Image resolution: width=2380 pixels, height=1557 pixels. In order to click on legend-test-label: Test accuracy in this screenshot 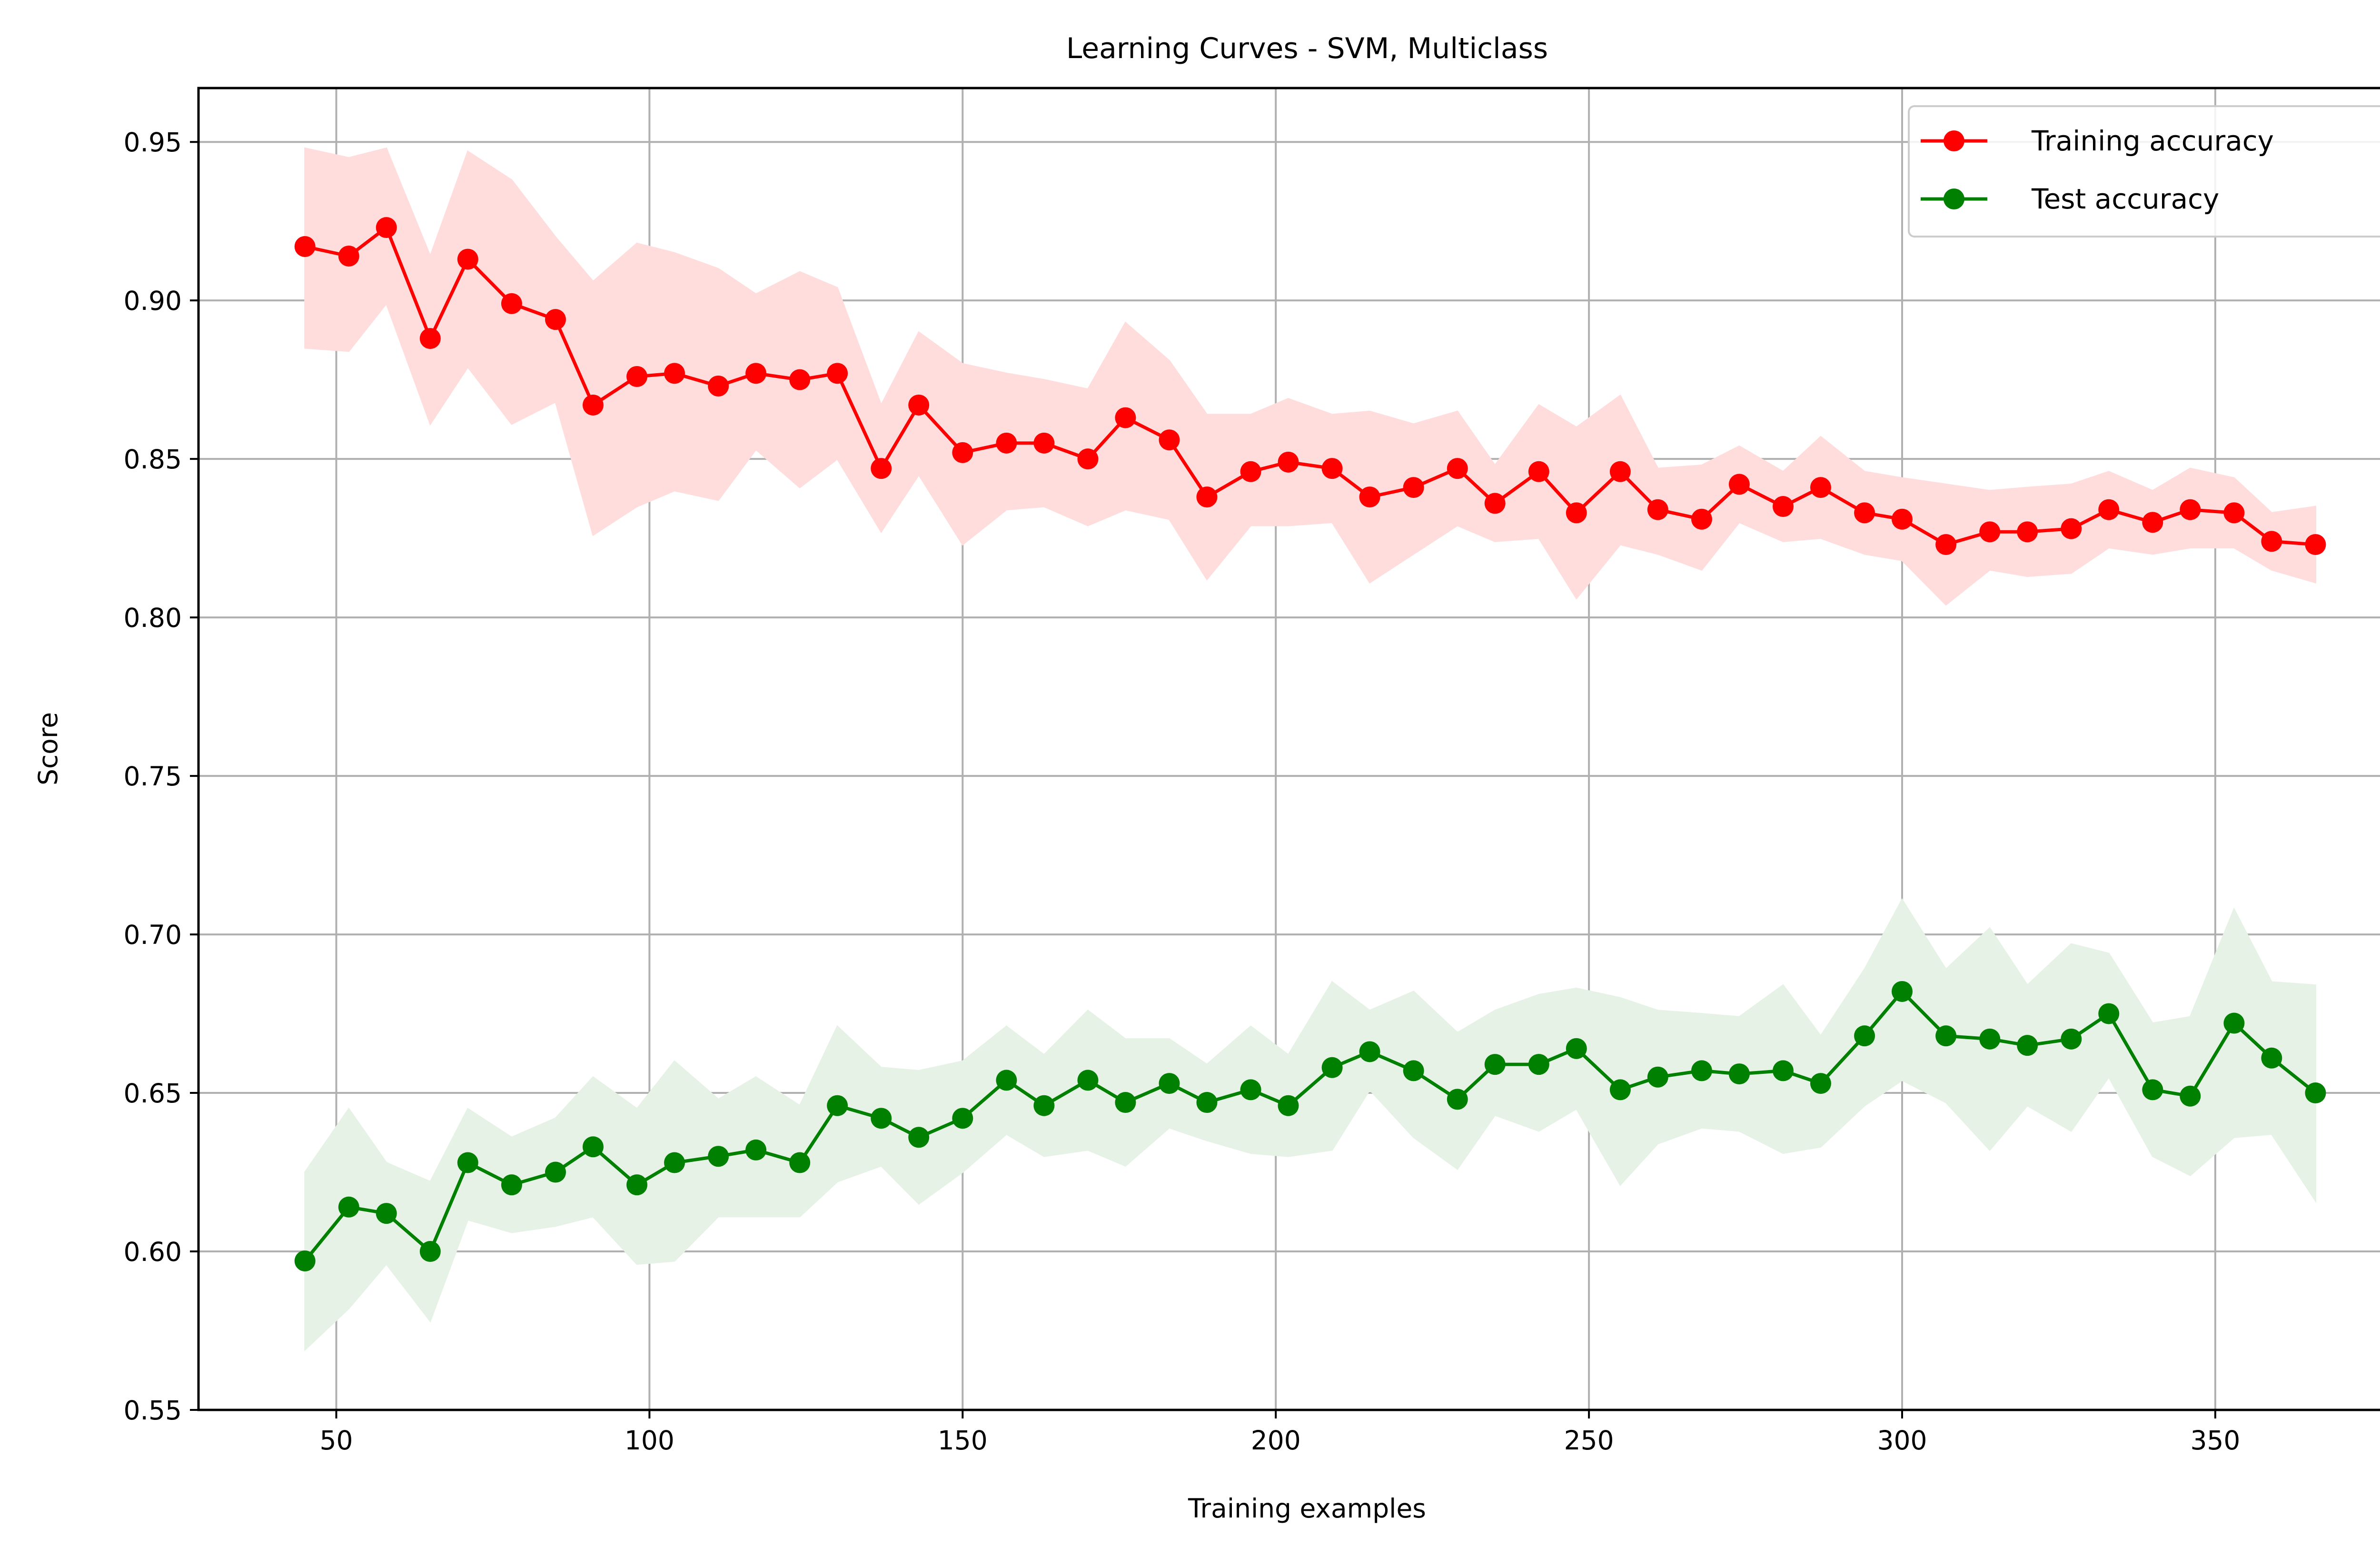, I will do `click(2125, 199)`.